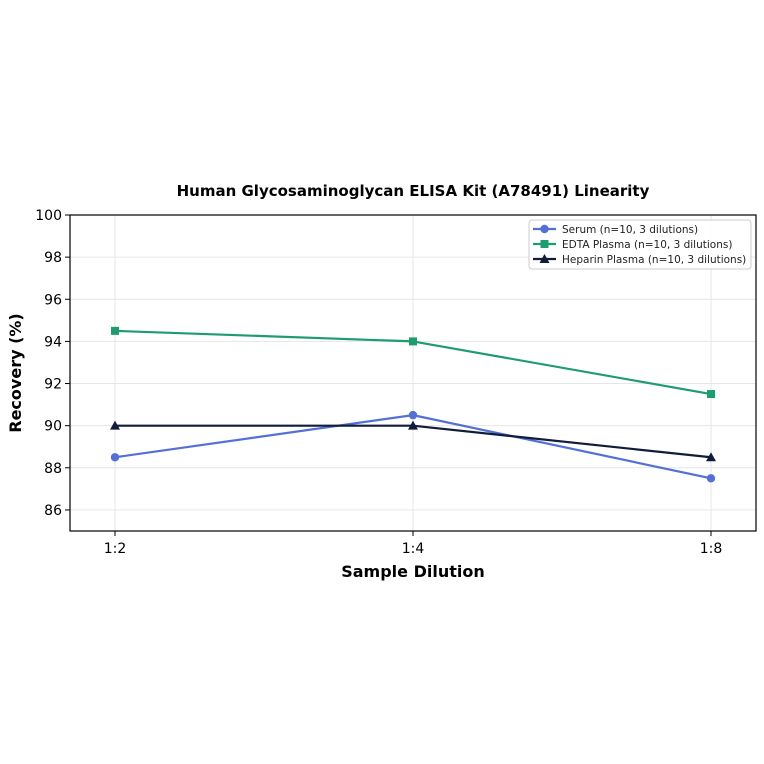  Describe the element at coordinates (53, 300) in the screenshot. I see `y-tick-label: 96` at that location.